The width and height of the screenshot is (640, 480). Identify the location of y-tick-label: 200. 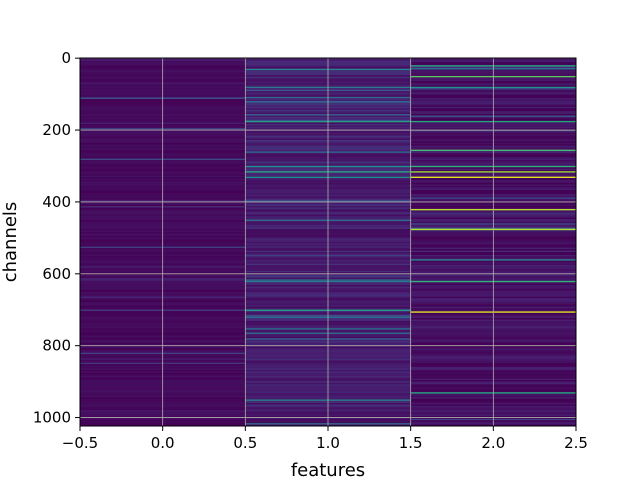
(56, 130).